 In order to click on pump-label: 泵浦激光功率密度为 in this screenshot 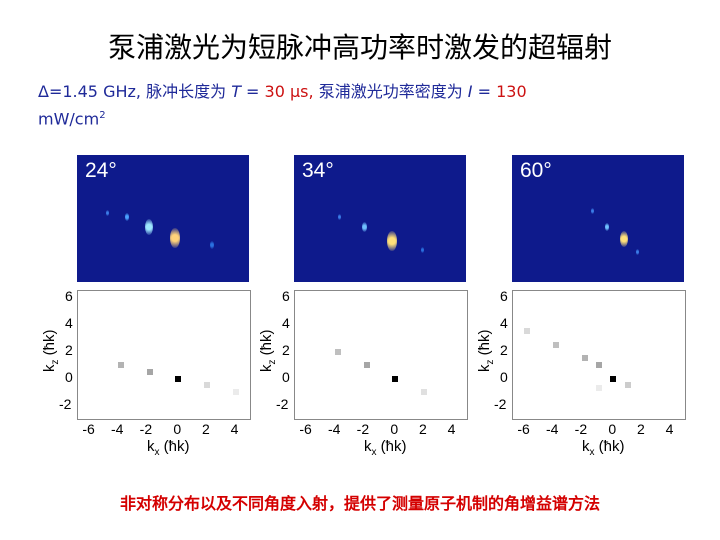, I will do `click(390, 91)`.